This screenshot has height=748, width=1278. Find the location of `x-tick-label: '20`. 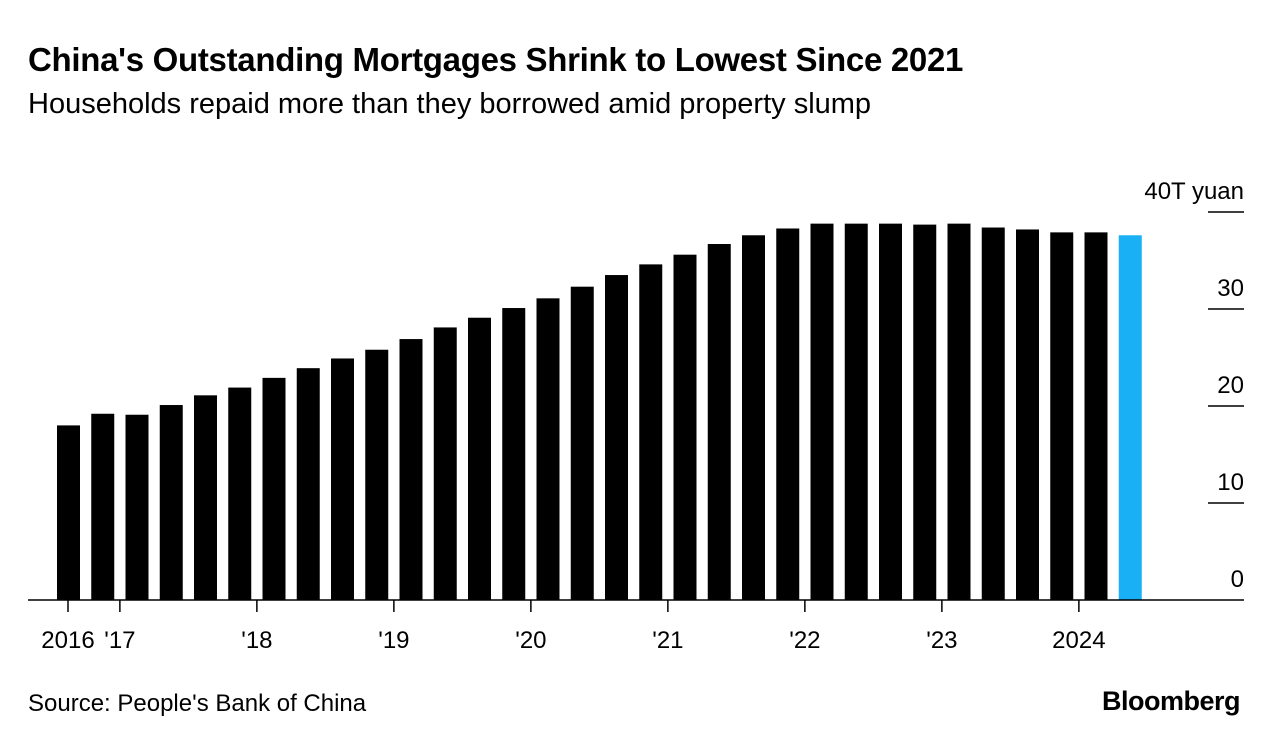

x-tick-label: '20 is located at coordinates (530, 640).